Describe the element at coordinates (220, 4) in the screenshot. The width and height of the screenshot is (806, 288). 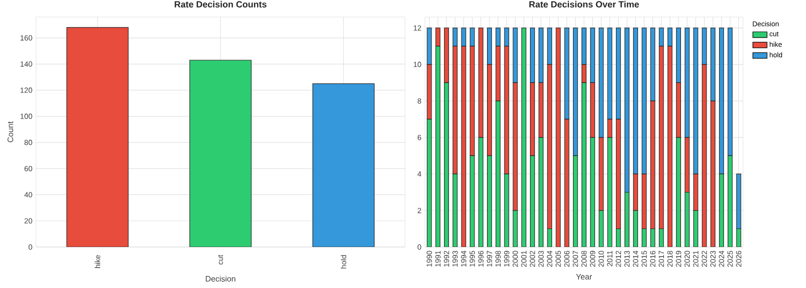
I see `chart-title: Rate Decision Counts` at that location.